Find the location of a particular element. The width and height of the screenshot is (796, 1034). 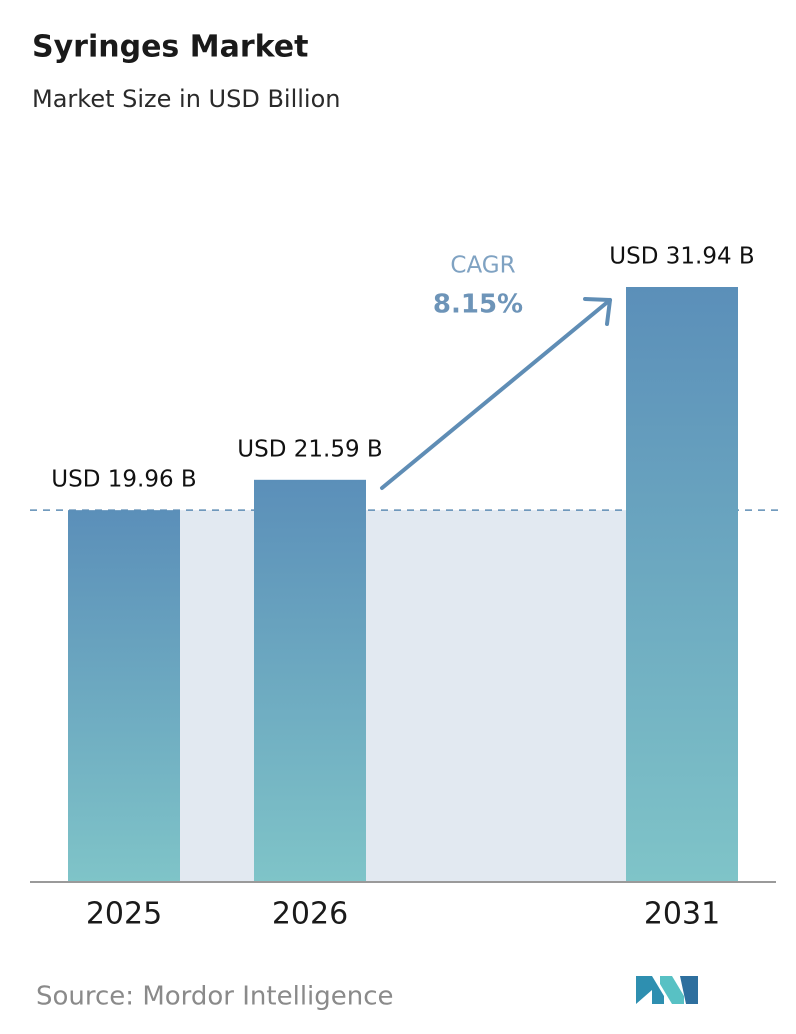

logo is located at coordinates (667, 990).